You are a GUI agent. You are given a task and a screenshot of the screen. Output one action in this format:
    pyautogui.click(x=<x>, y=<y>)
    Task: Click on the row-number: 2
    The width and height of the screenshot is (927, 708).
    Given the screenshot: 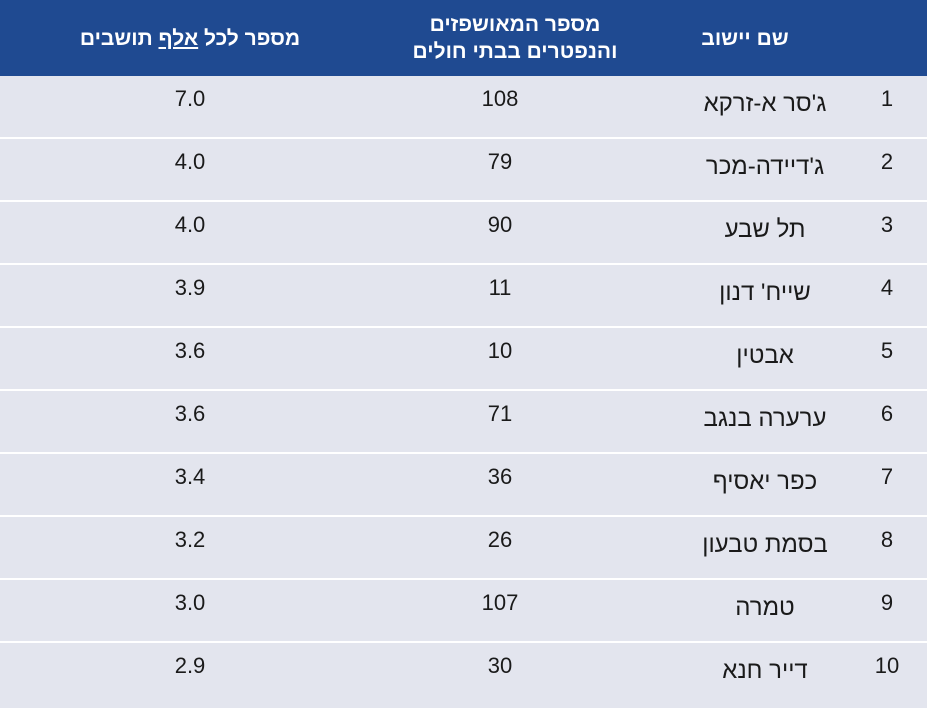 What is the action you would take?
    pyautogui.click(x=887, y=161)
    